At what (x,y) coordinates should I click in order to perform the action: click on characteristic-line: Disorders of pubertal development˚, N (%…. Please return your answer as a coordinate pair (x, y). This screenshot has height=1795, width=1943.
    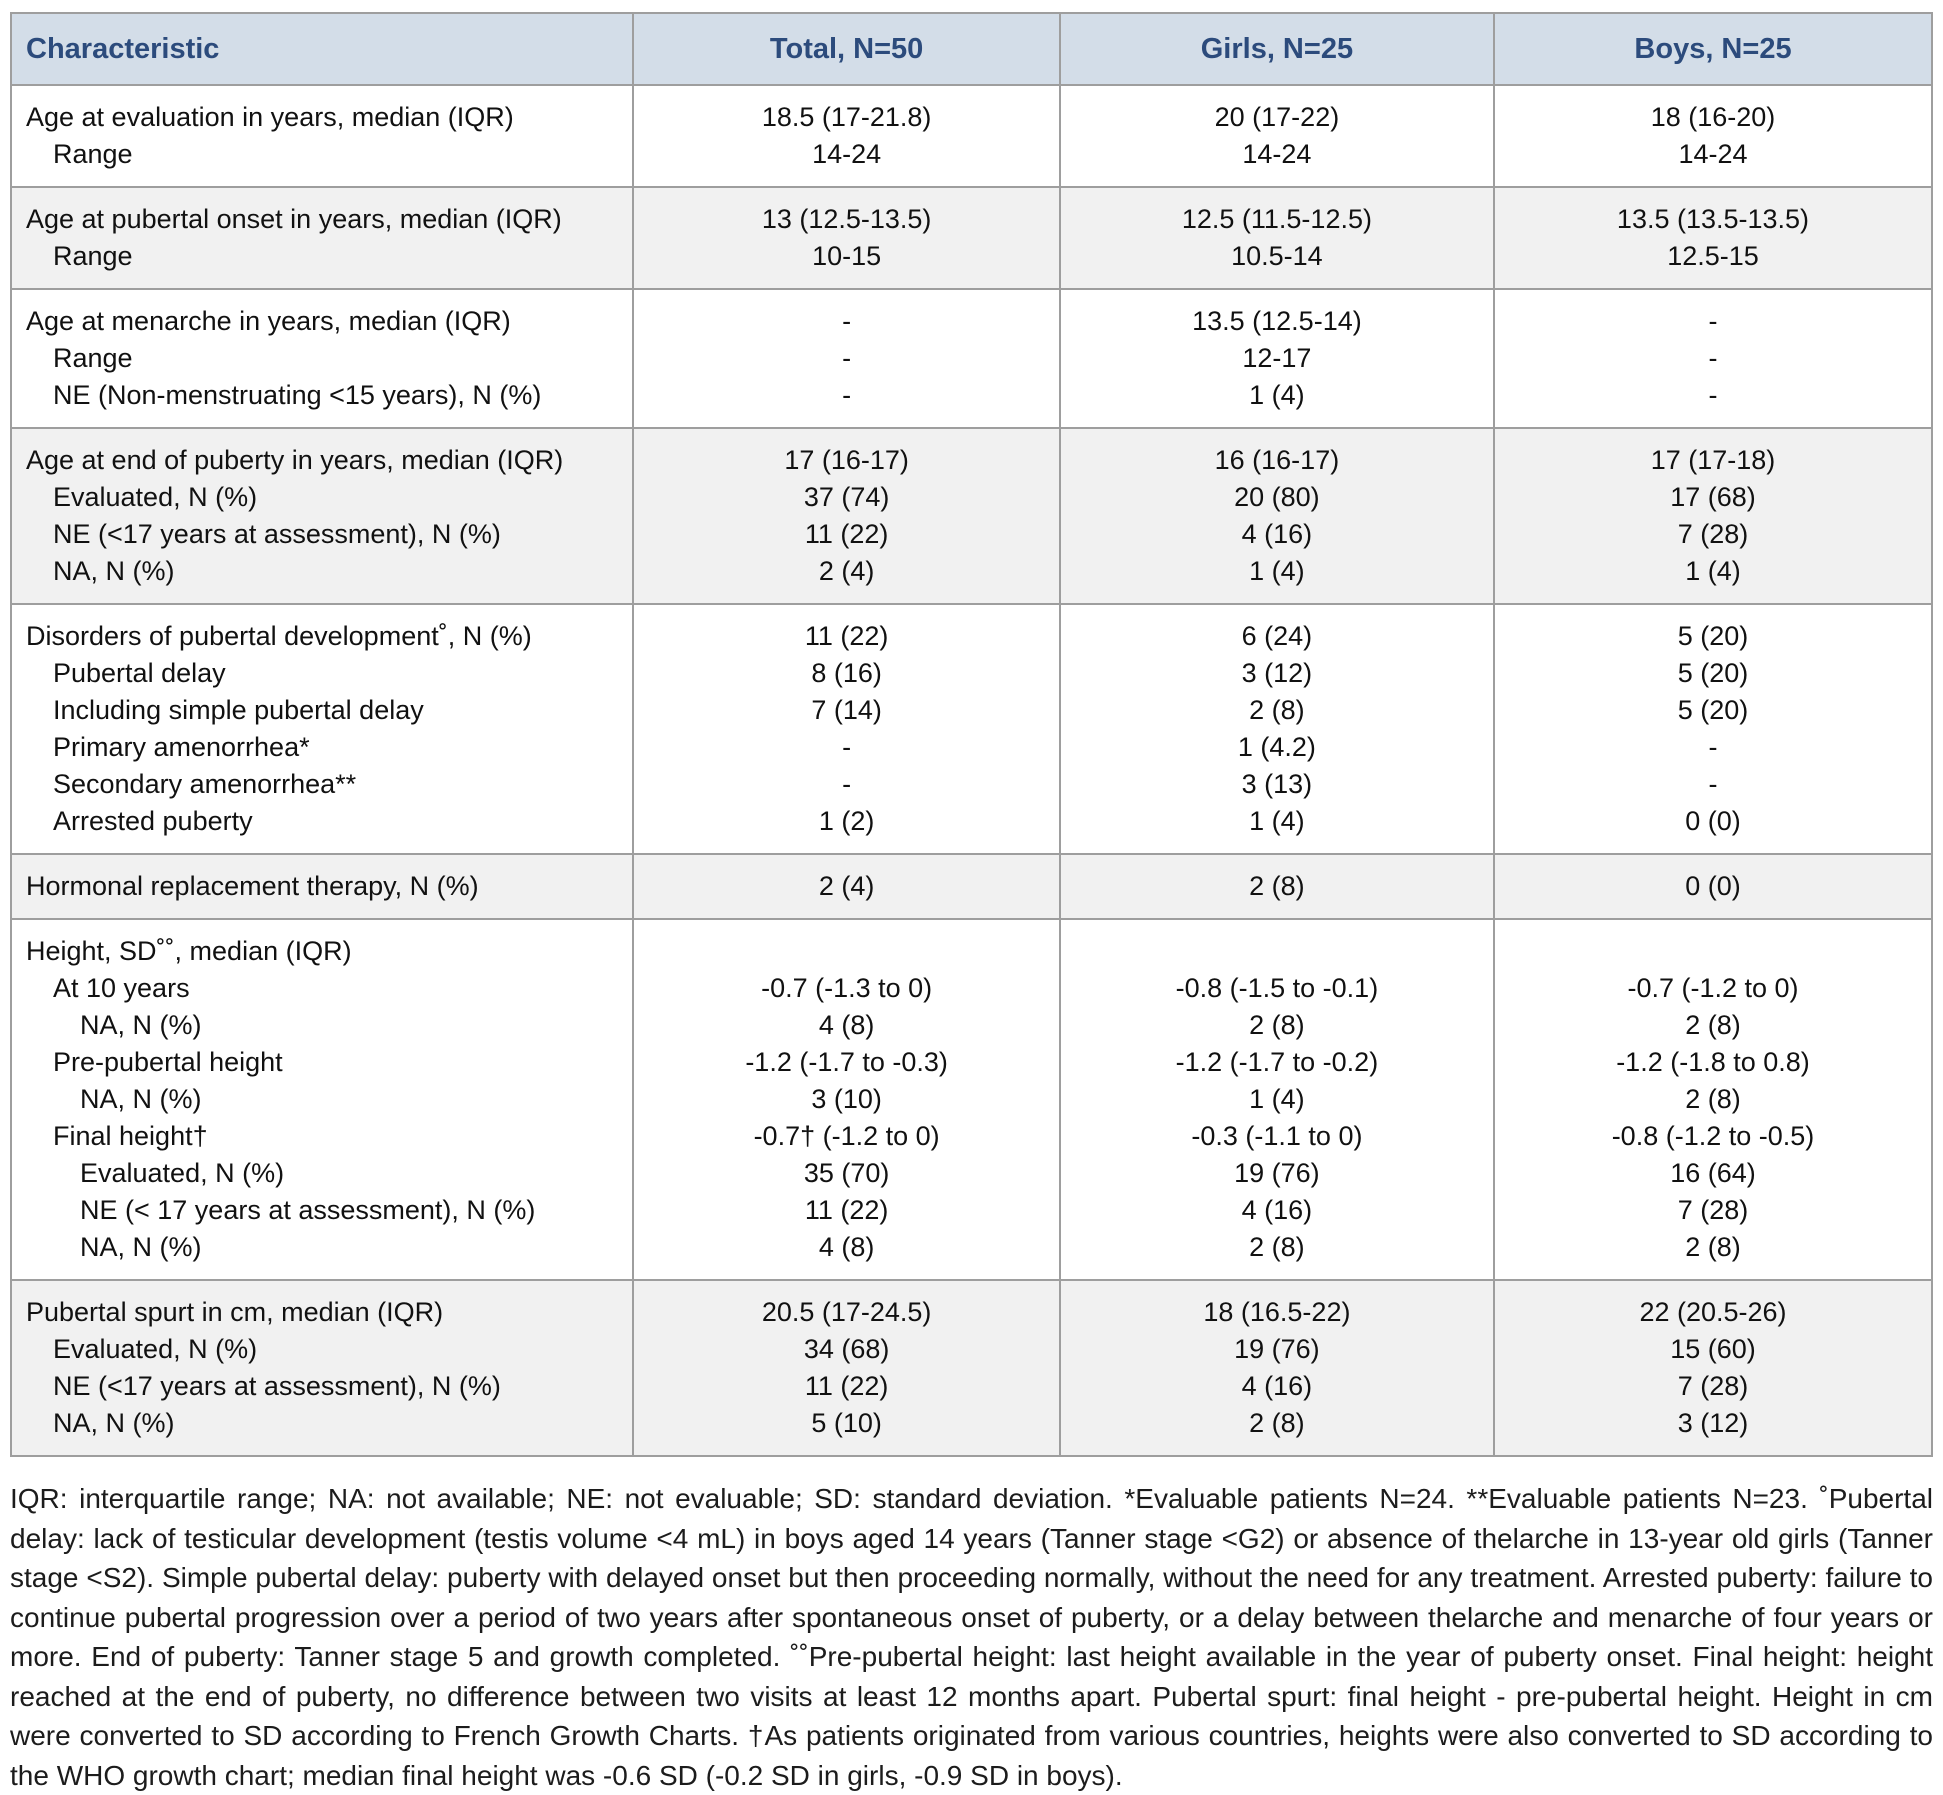
    Looking at the image, I should click on (279, 636).